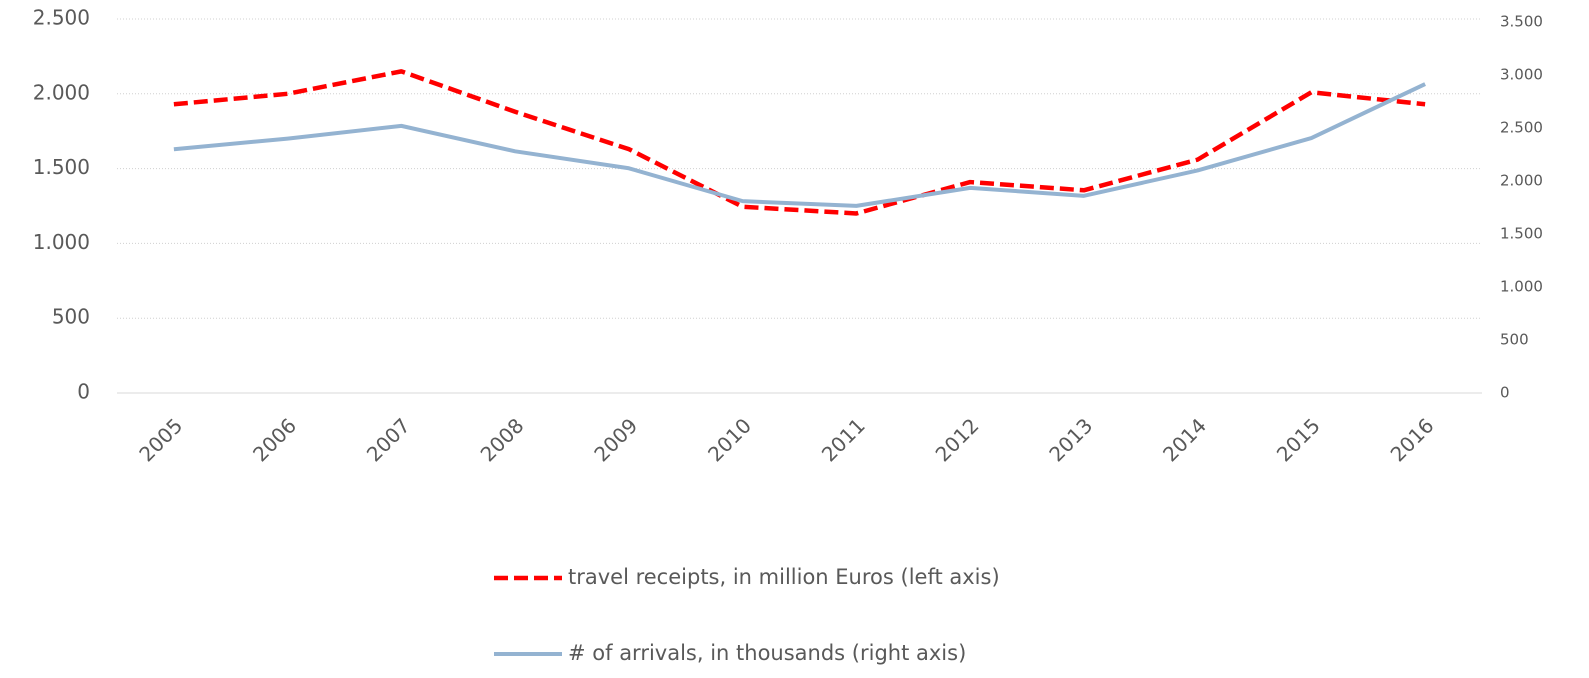 The height and width of the screenshot is (678, 1589). What do you see at coordinates (767, 653) in the screenshot?
I see `legend-label: # of arrivals, in thousands (right axis)` at bounding box center [767, 653].